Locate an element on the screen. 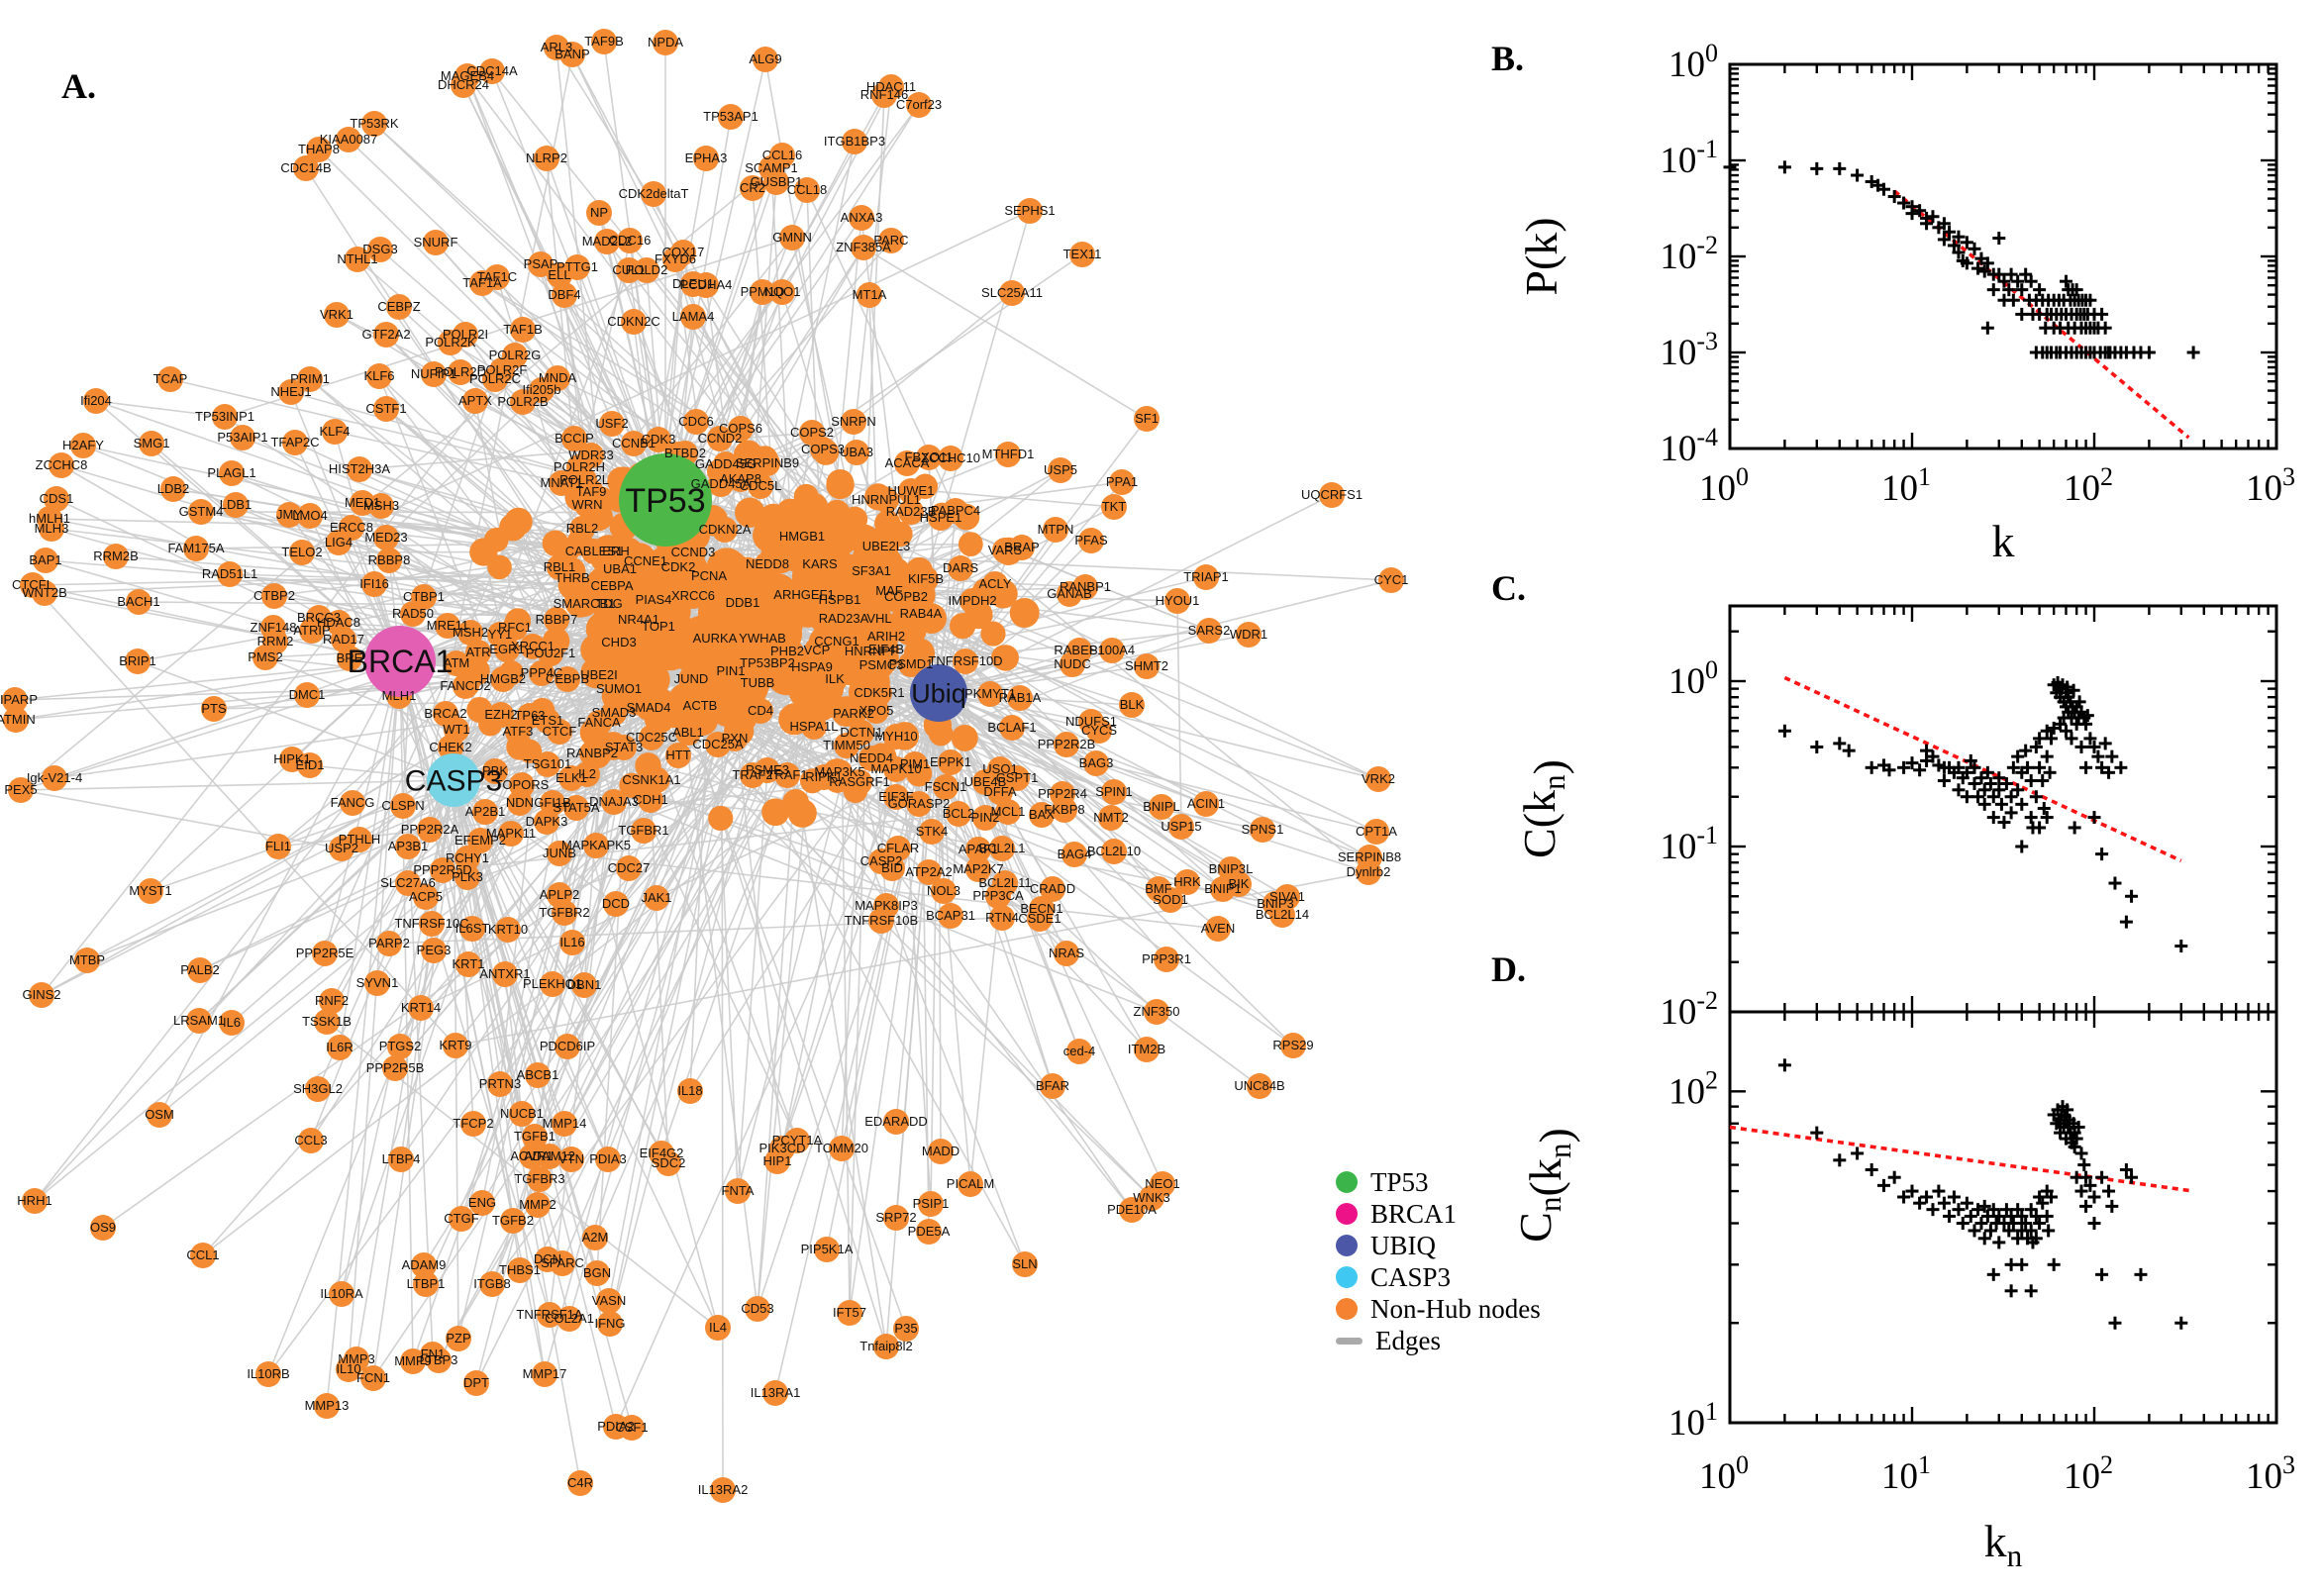 Image resolution: width=2323 pixels, height=1596 pixels. network-node-PHB2 is located at coordinates (787, 651).